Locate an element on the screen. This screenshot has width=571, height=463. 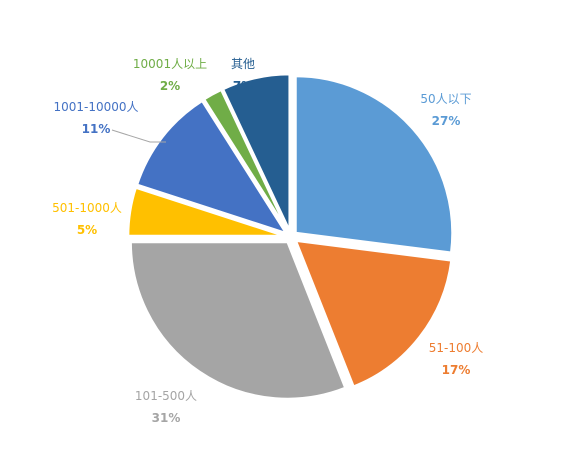
leader-lines is located at coordinates (138, 136).